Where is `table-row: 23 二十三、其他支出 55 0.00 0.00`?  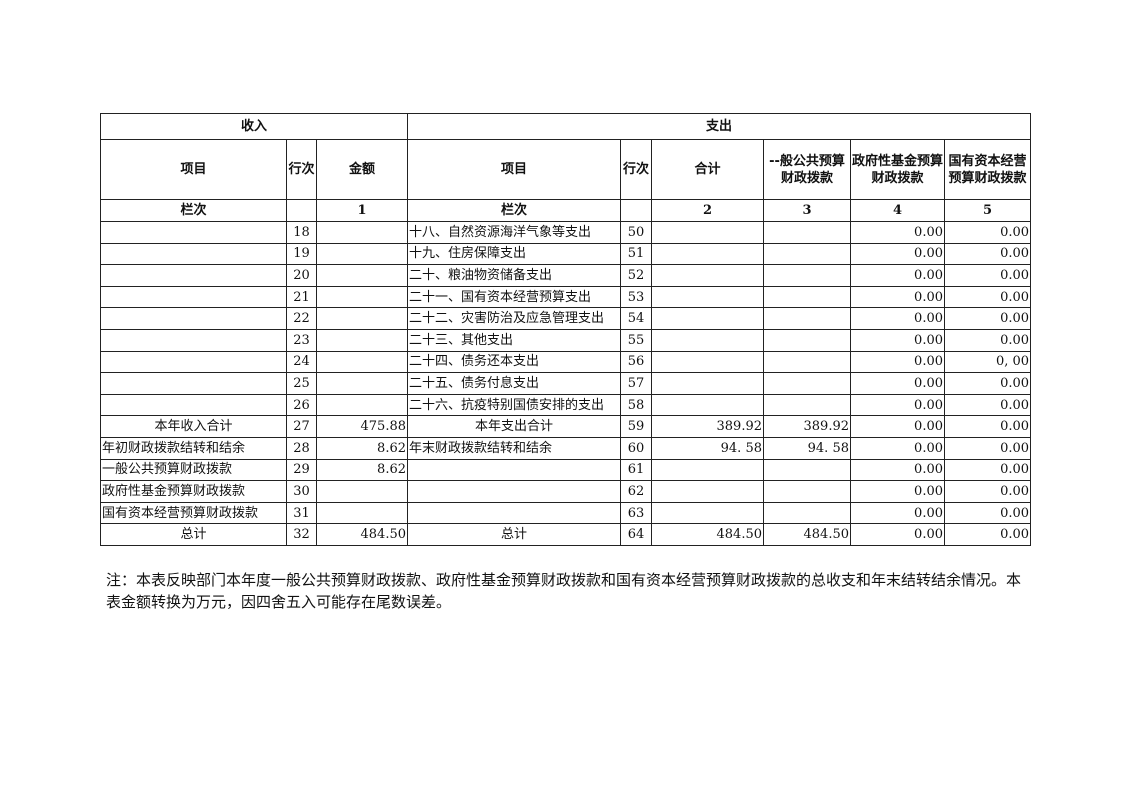 table-row: 23 二十三、其他支出 55 0.00 0.00 is located at coordinates (566, 340).